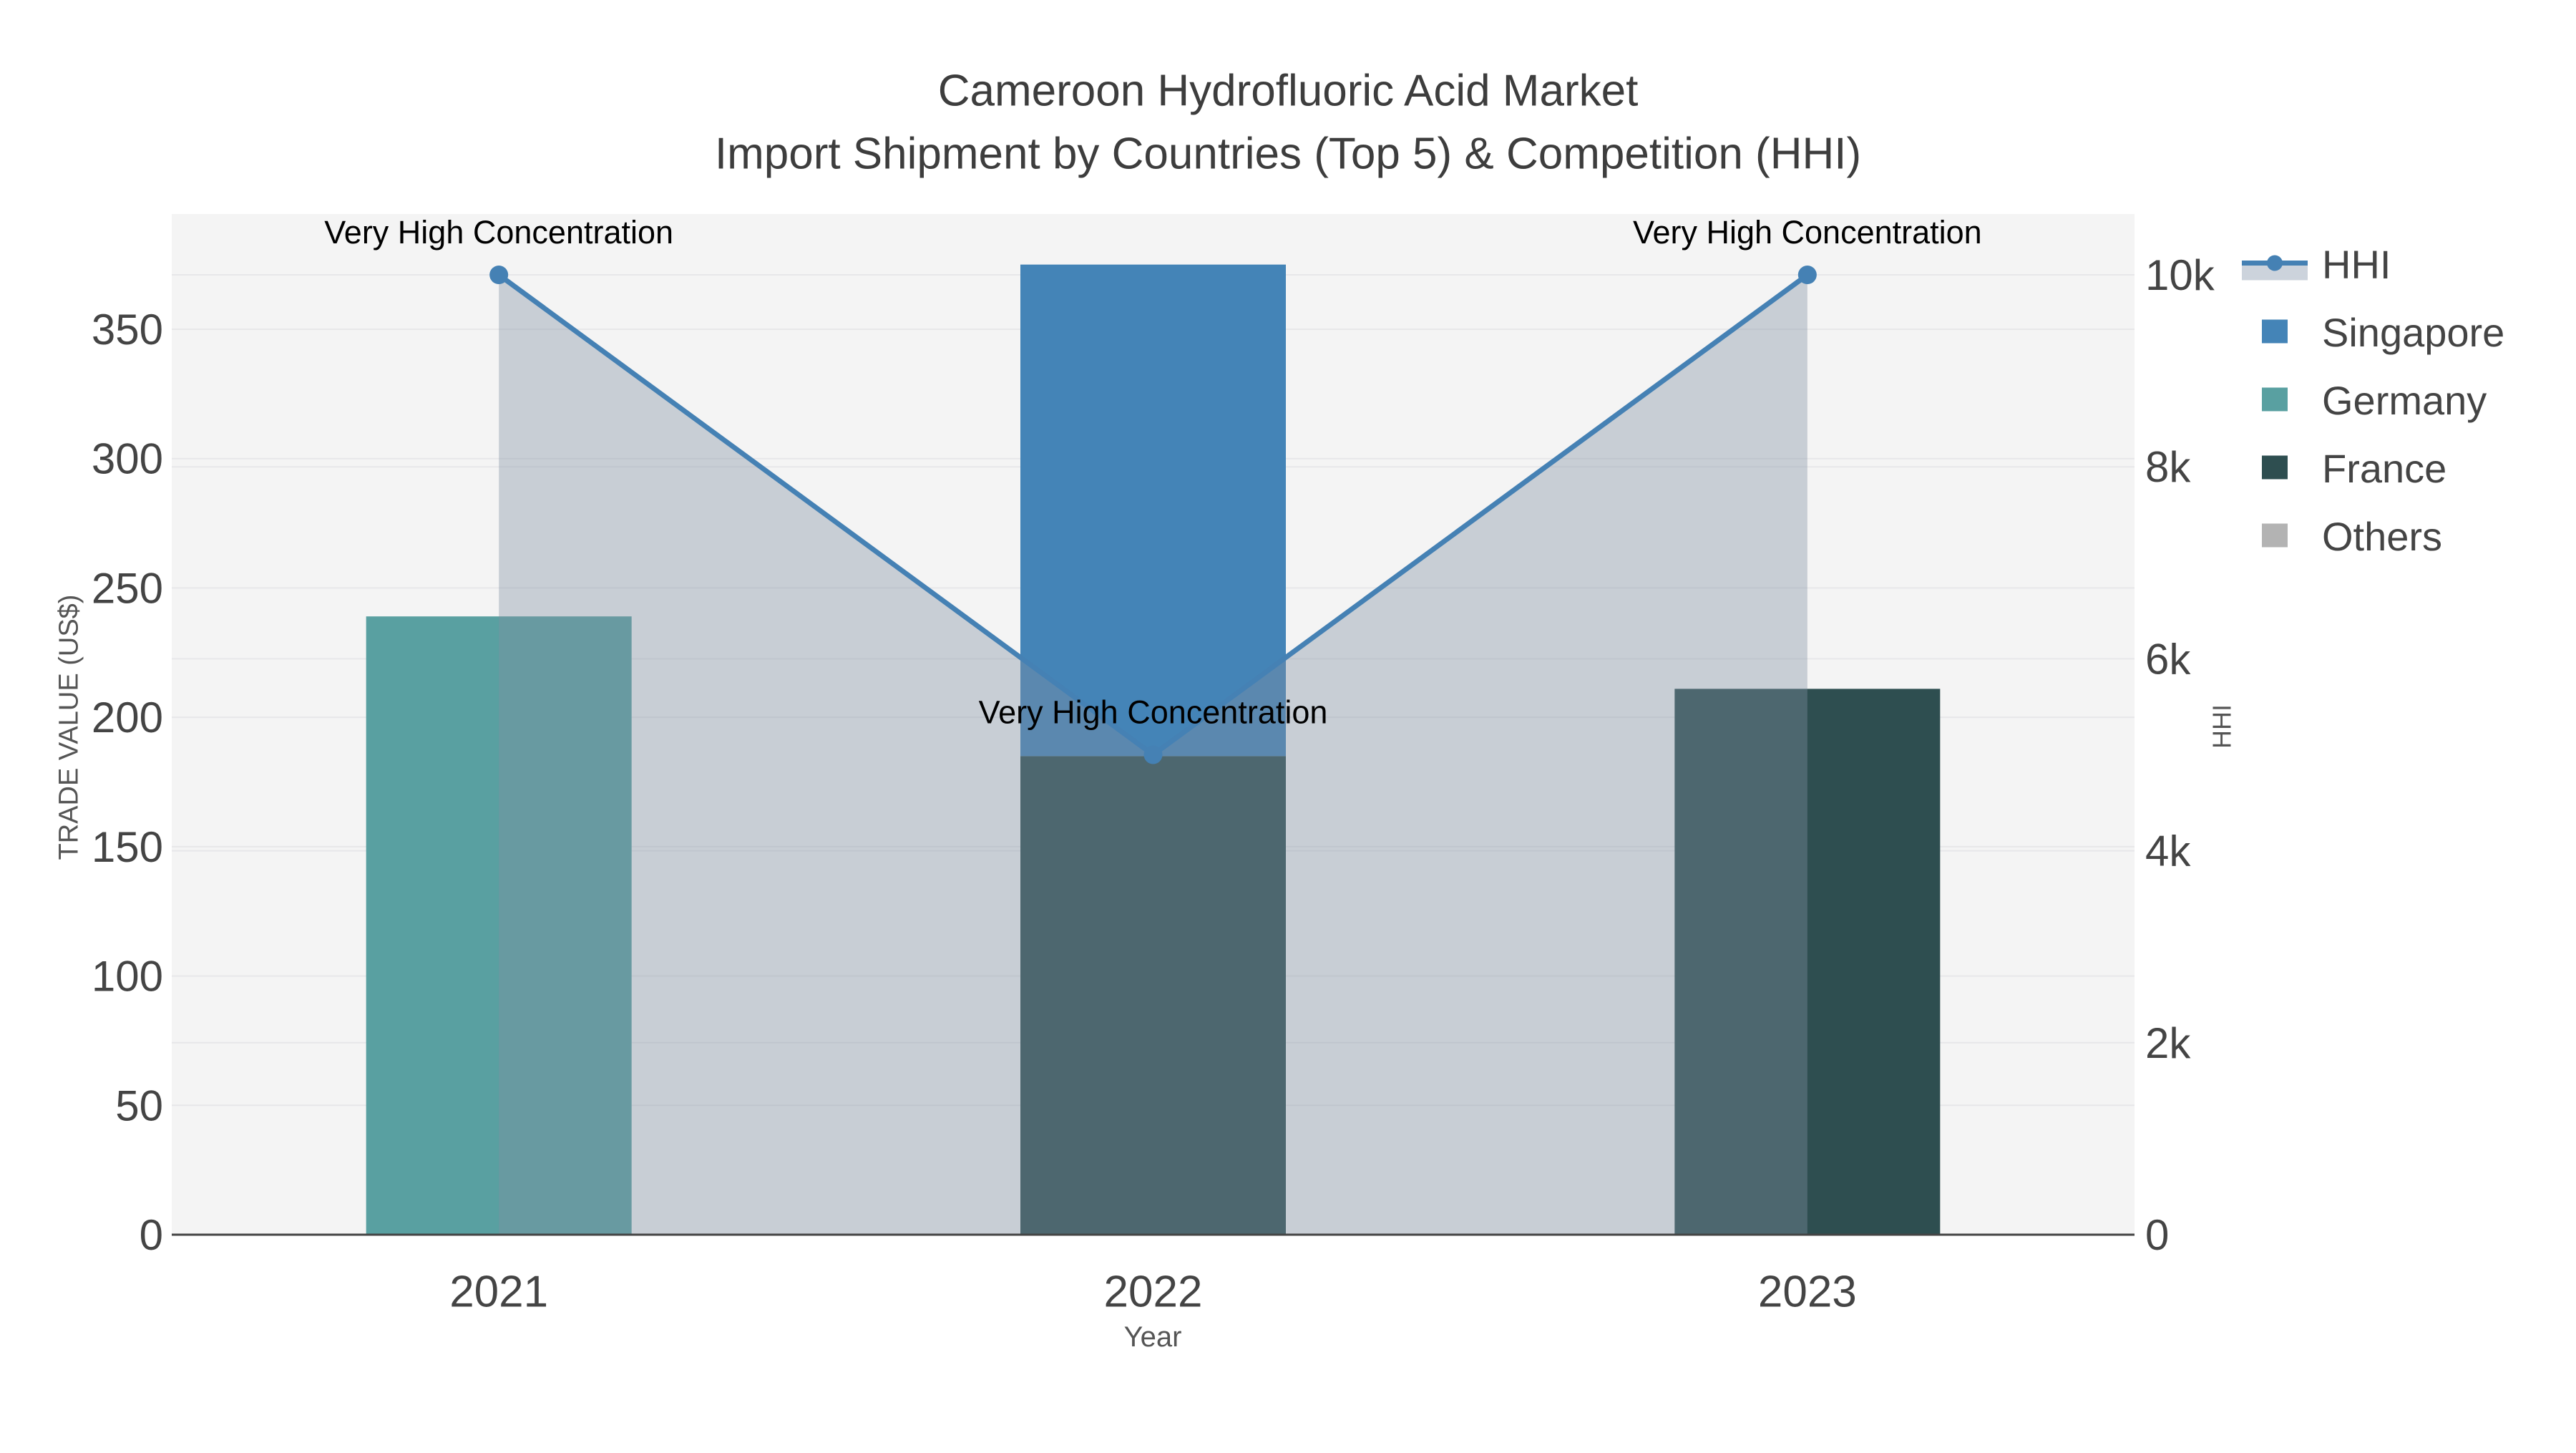 This screenshot has height=1453, width=2576. Describe the element at coordinates (2275, 467) in the screenshot. I see `legend-swatch-france` at that location.